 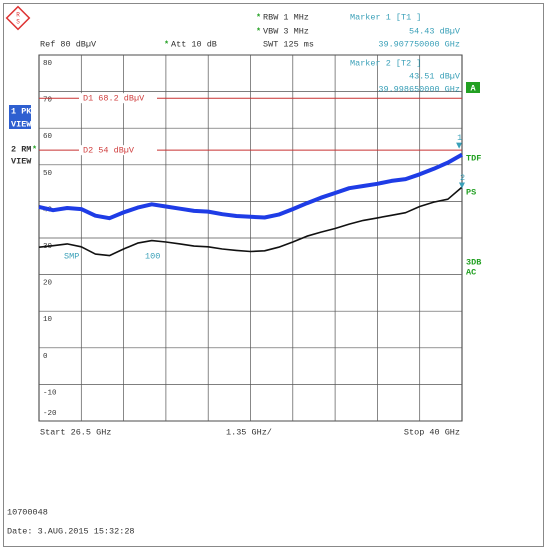 What do you see at coordinates (114, 98) in the screenshot?
I see `display-line-label: D1 68.2 dBµV` at bounding box center [114, 98].